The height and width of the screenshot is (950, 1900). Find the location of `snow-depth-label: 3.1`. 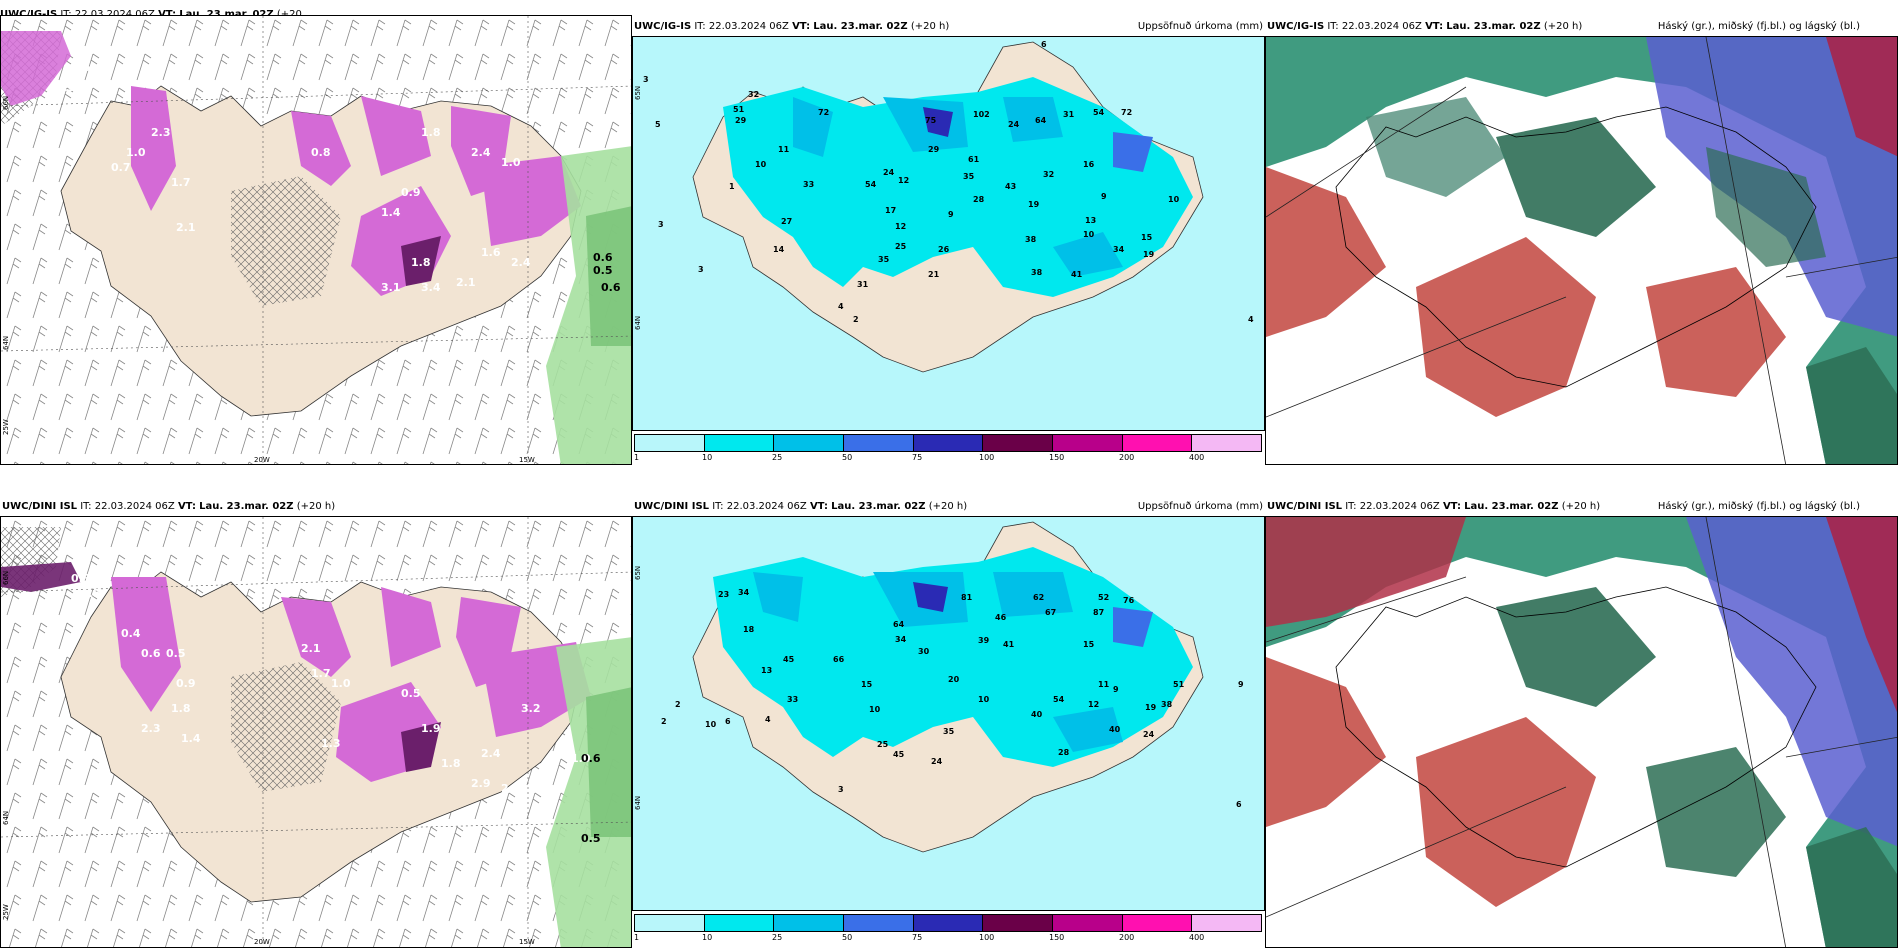

snow-depth-label: 3.1 is located at coordinates (391, 287).